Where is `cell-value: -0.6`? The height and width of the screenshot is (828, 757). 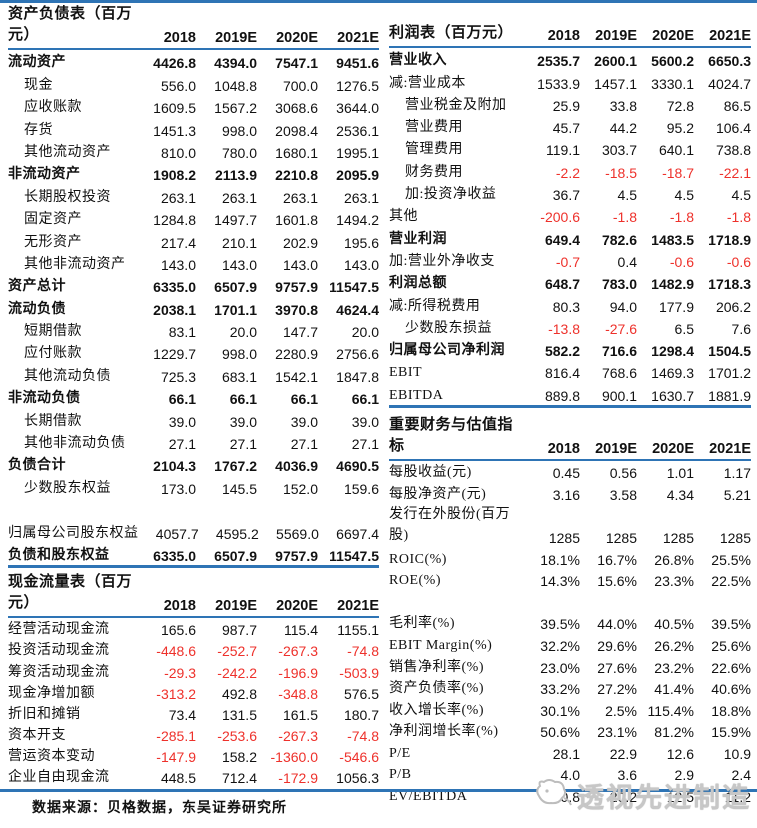 cell-value: -0.6 is located at coordinates (738, 261).